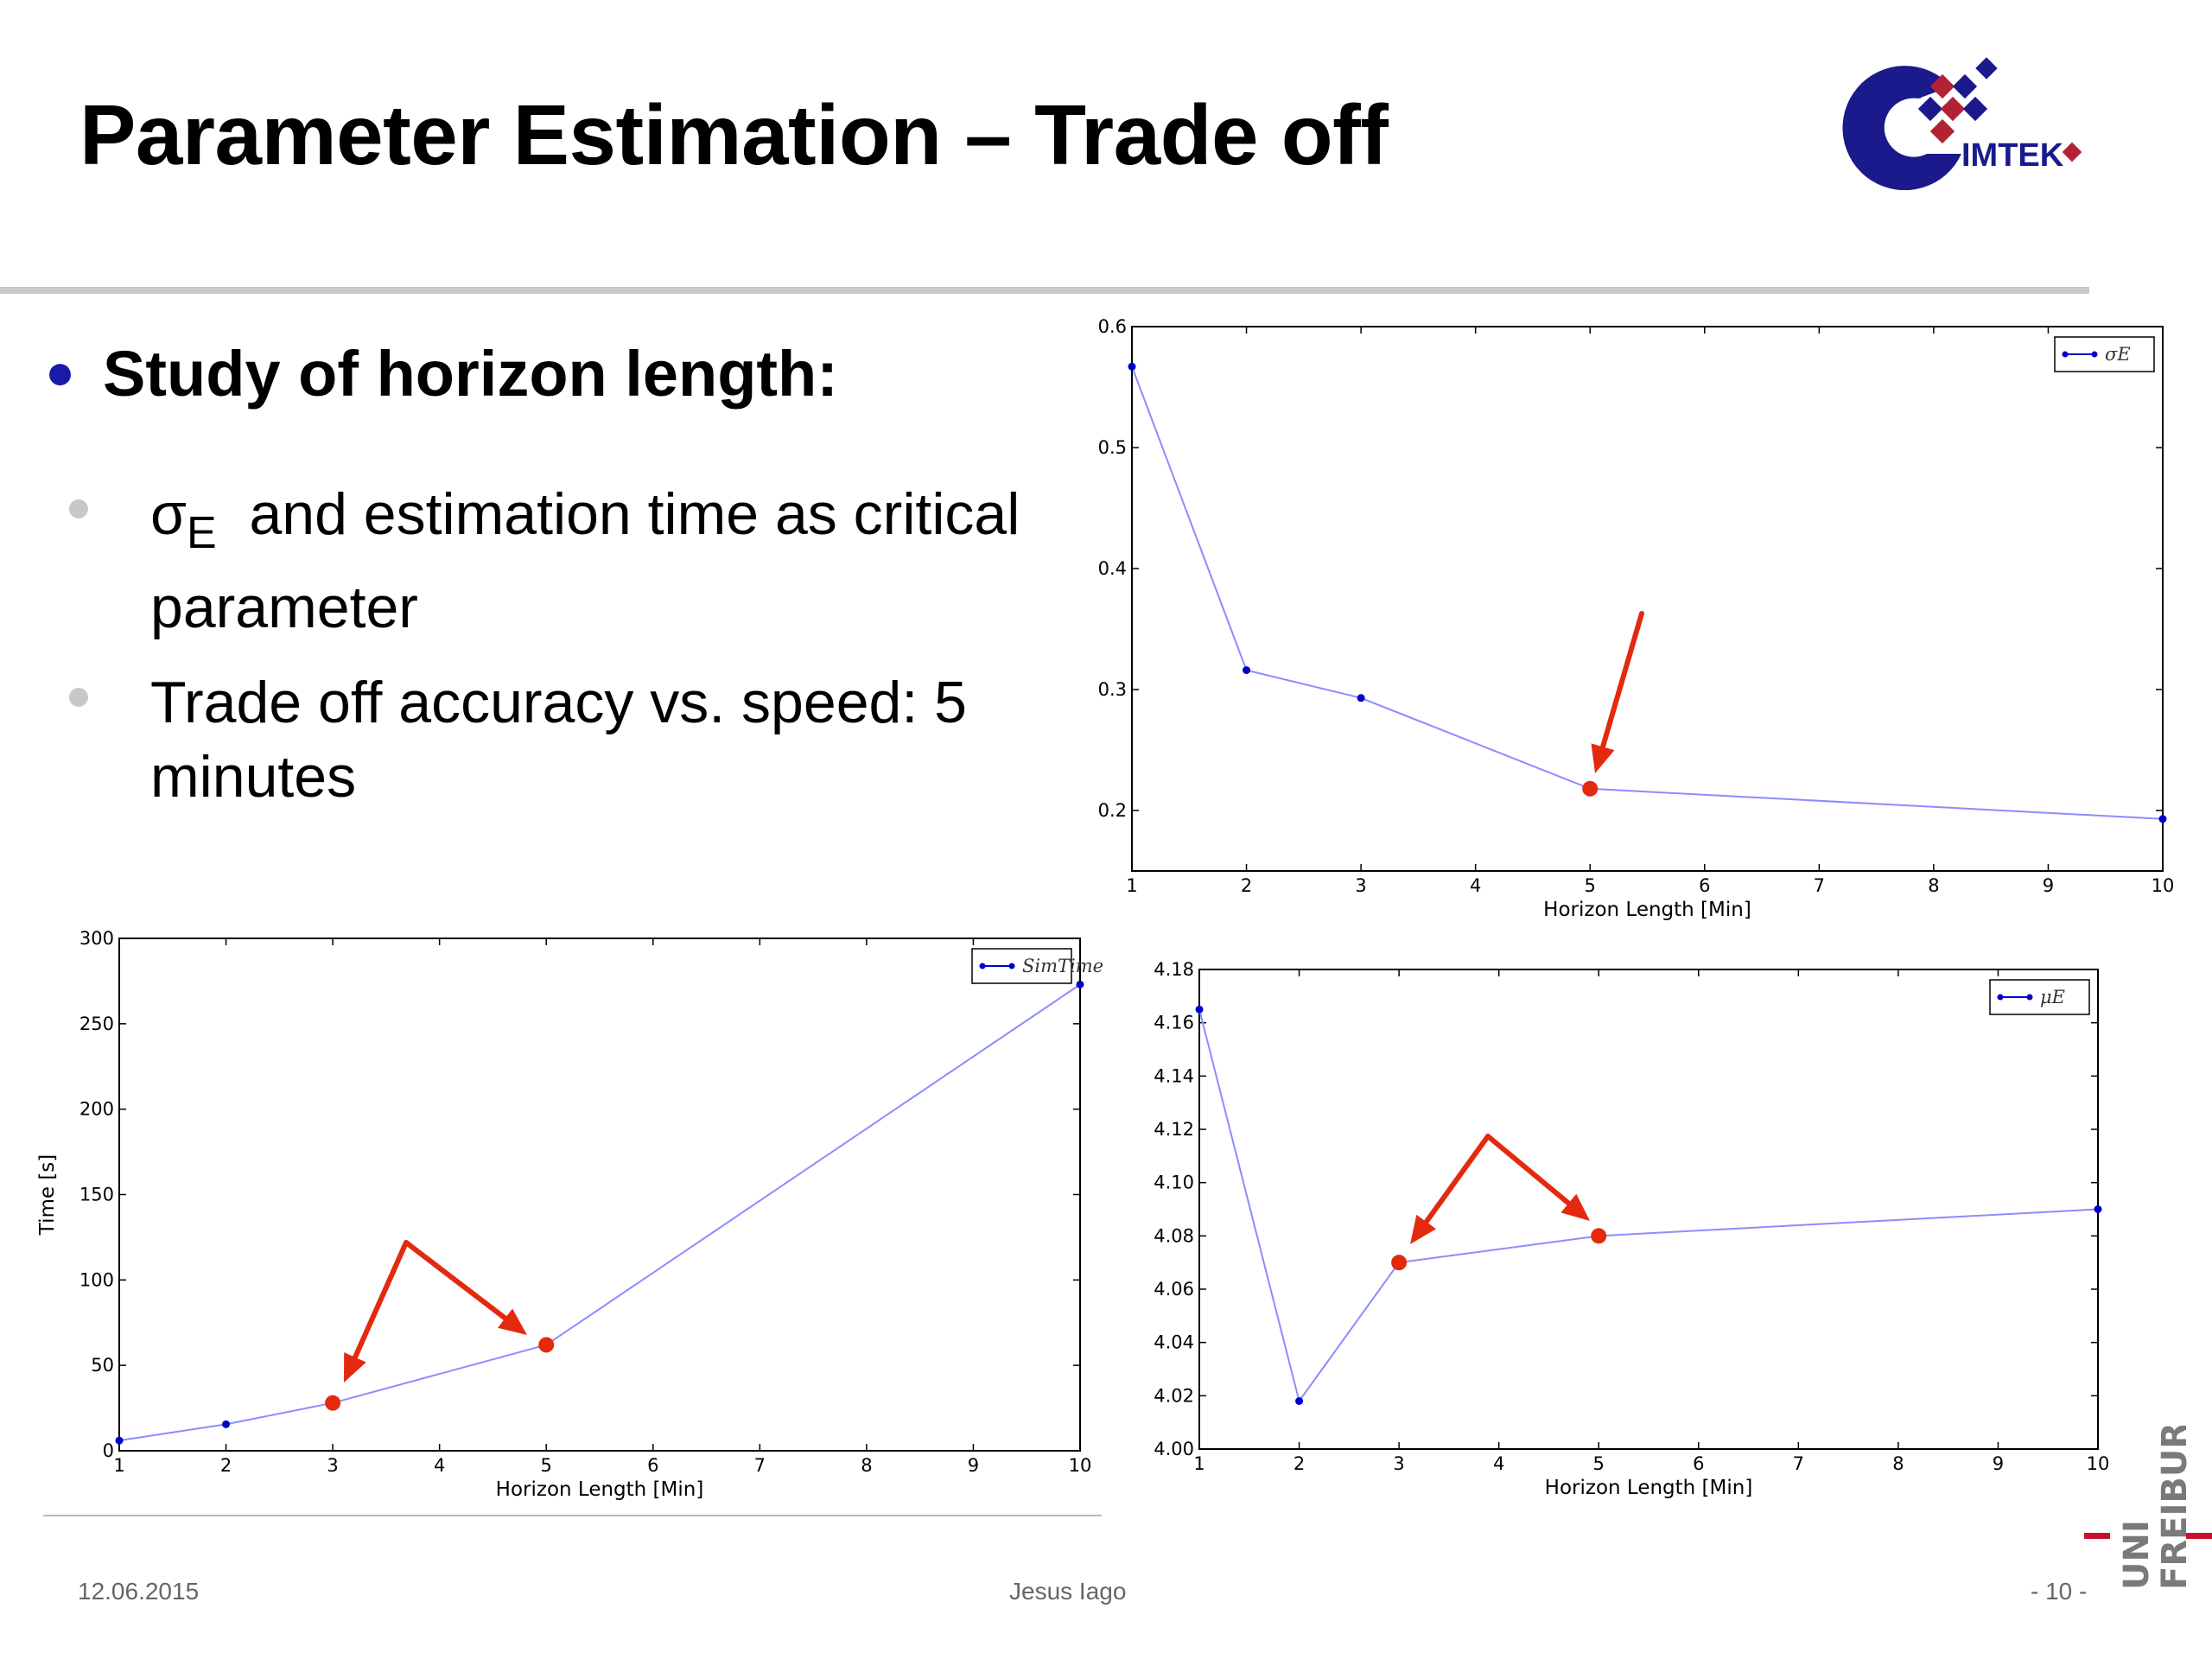 The image size is (2212, 1659). What do you see at coordinates (1360, 885) in the screenshot?
I see `x-tick-label: 3` at bounding box center [1360, 885].